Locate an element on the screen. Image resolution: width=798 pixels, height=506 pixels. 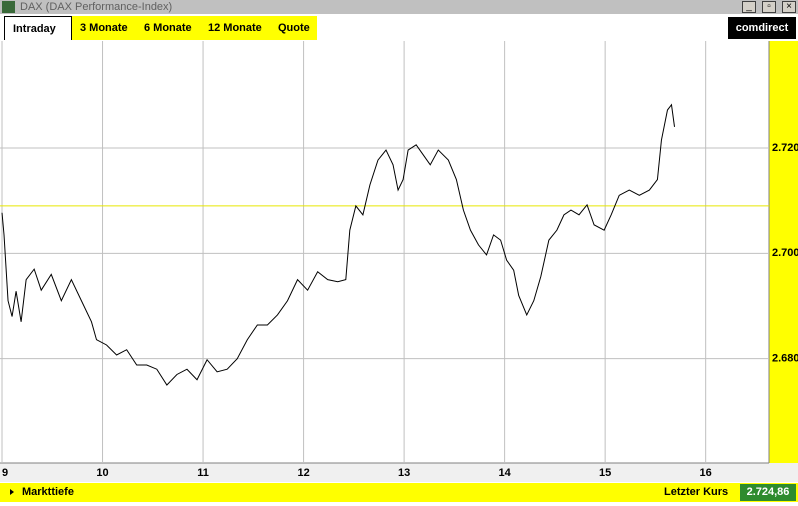
tab: Quote is located at coordinates (293, 28).